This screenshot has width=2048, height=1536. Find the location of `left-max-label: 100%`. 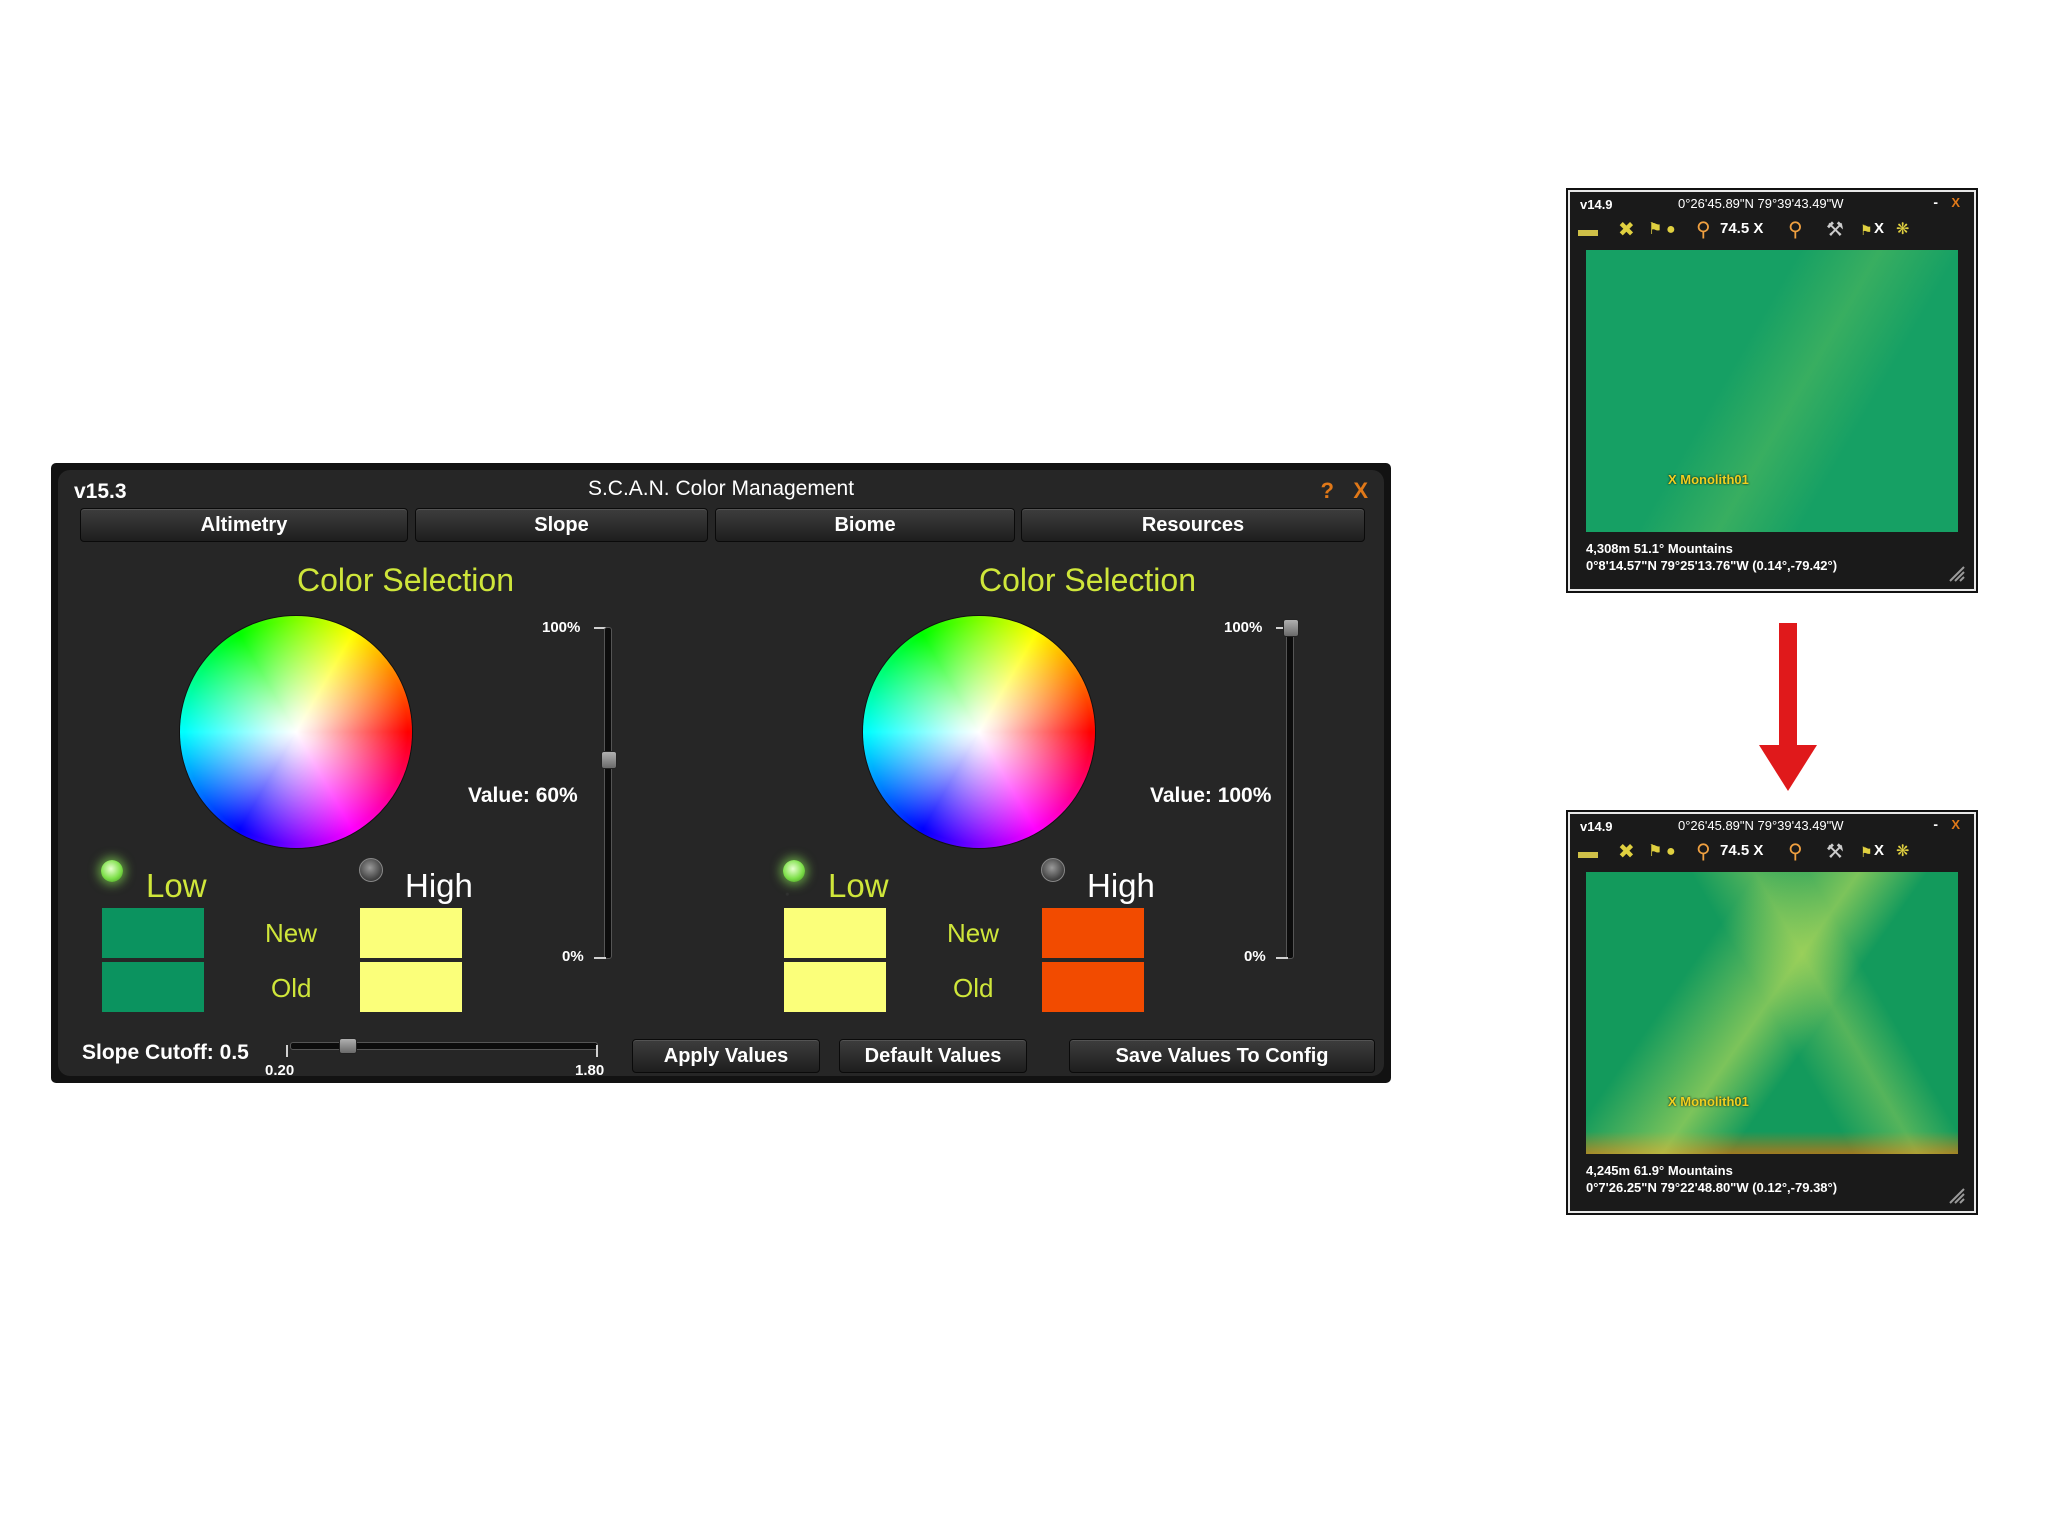

left-max-label: 100% is located at coordinates (561, 627).